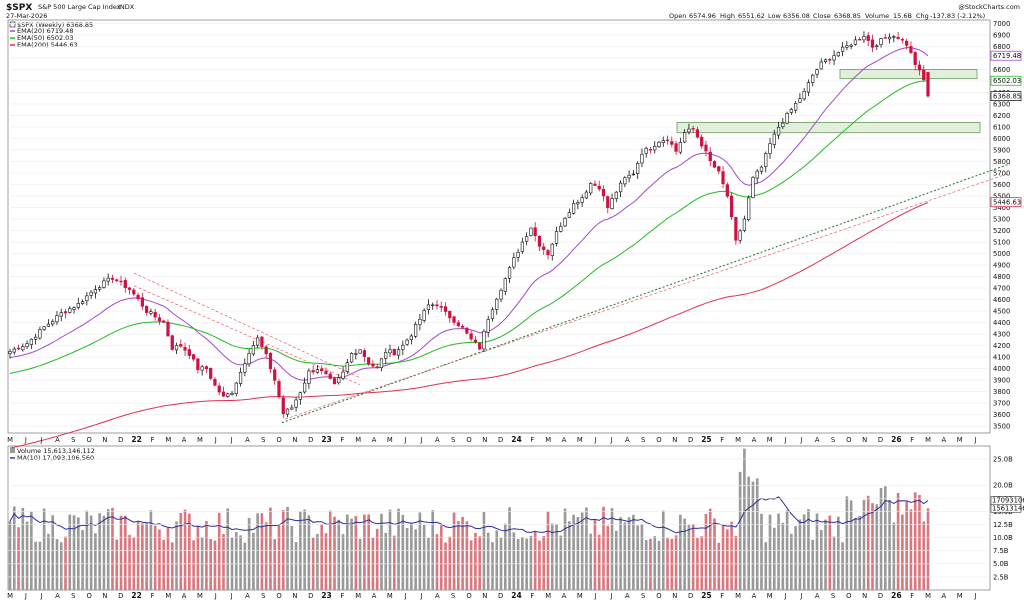  What do you see at coordinates (1001, 185) in the screenshot?
I see `y-tick-label: 5600` at bounding box center [1001, 185].